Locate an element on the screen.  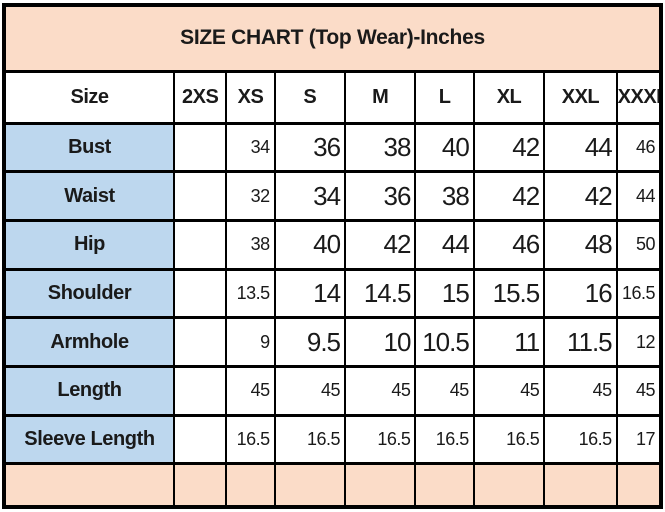
footer-empty-row is located at coordinates (332, 485).